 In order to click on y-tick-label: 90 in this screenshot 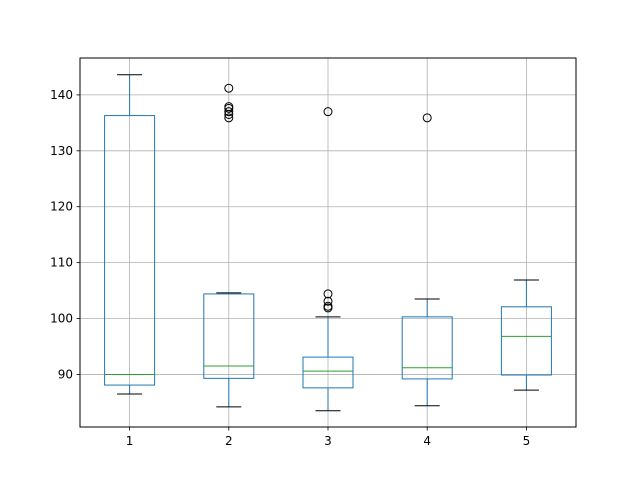, I will do `click(65, 374)`.